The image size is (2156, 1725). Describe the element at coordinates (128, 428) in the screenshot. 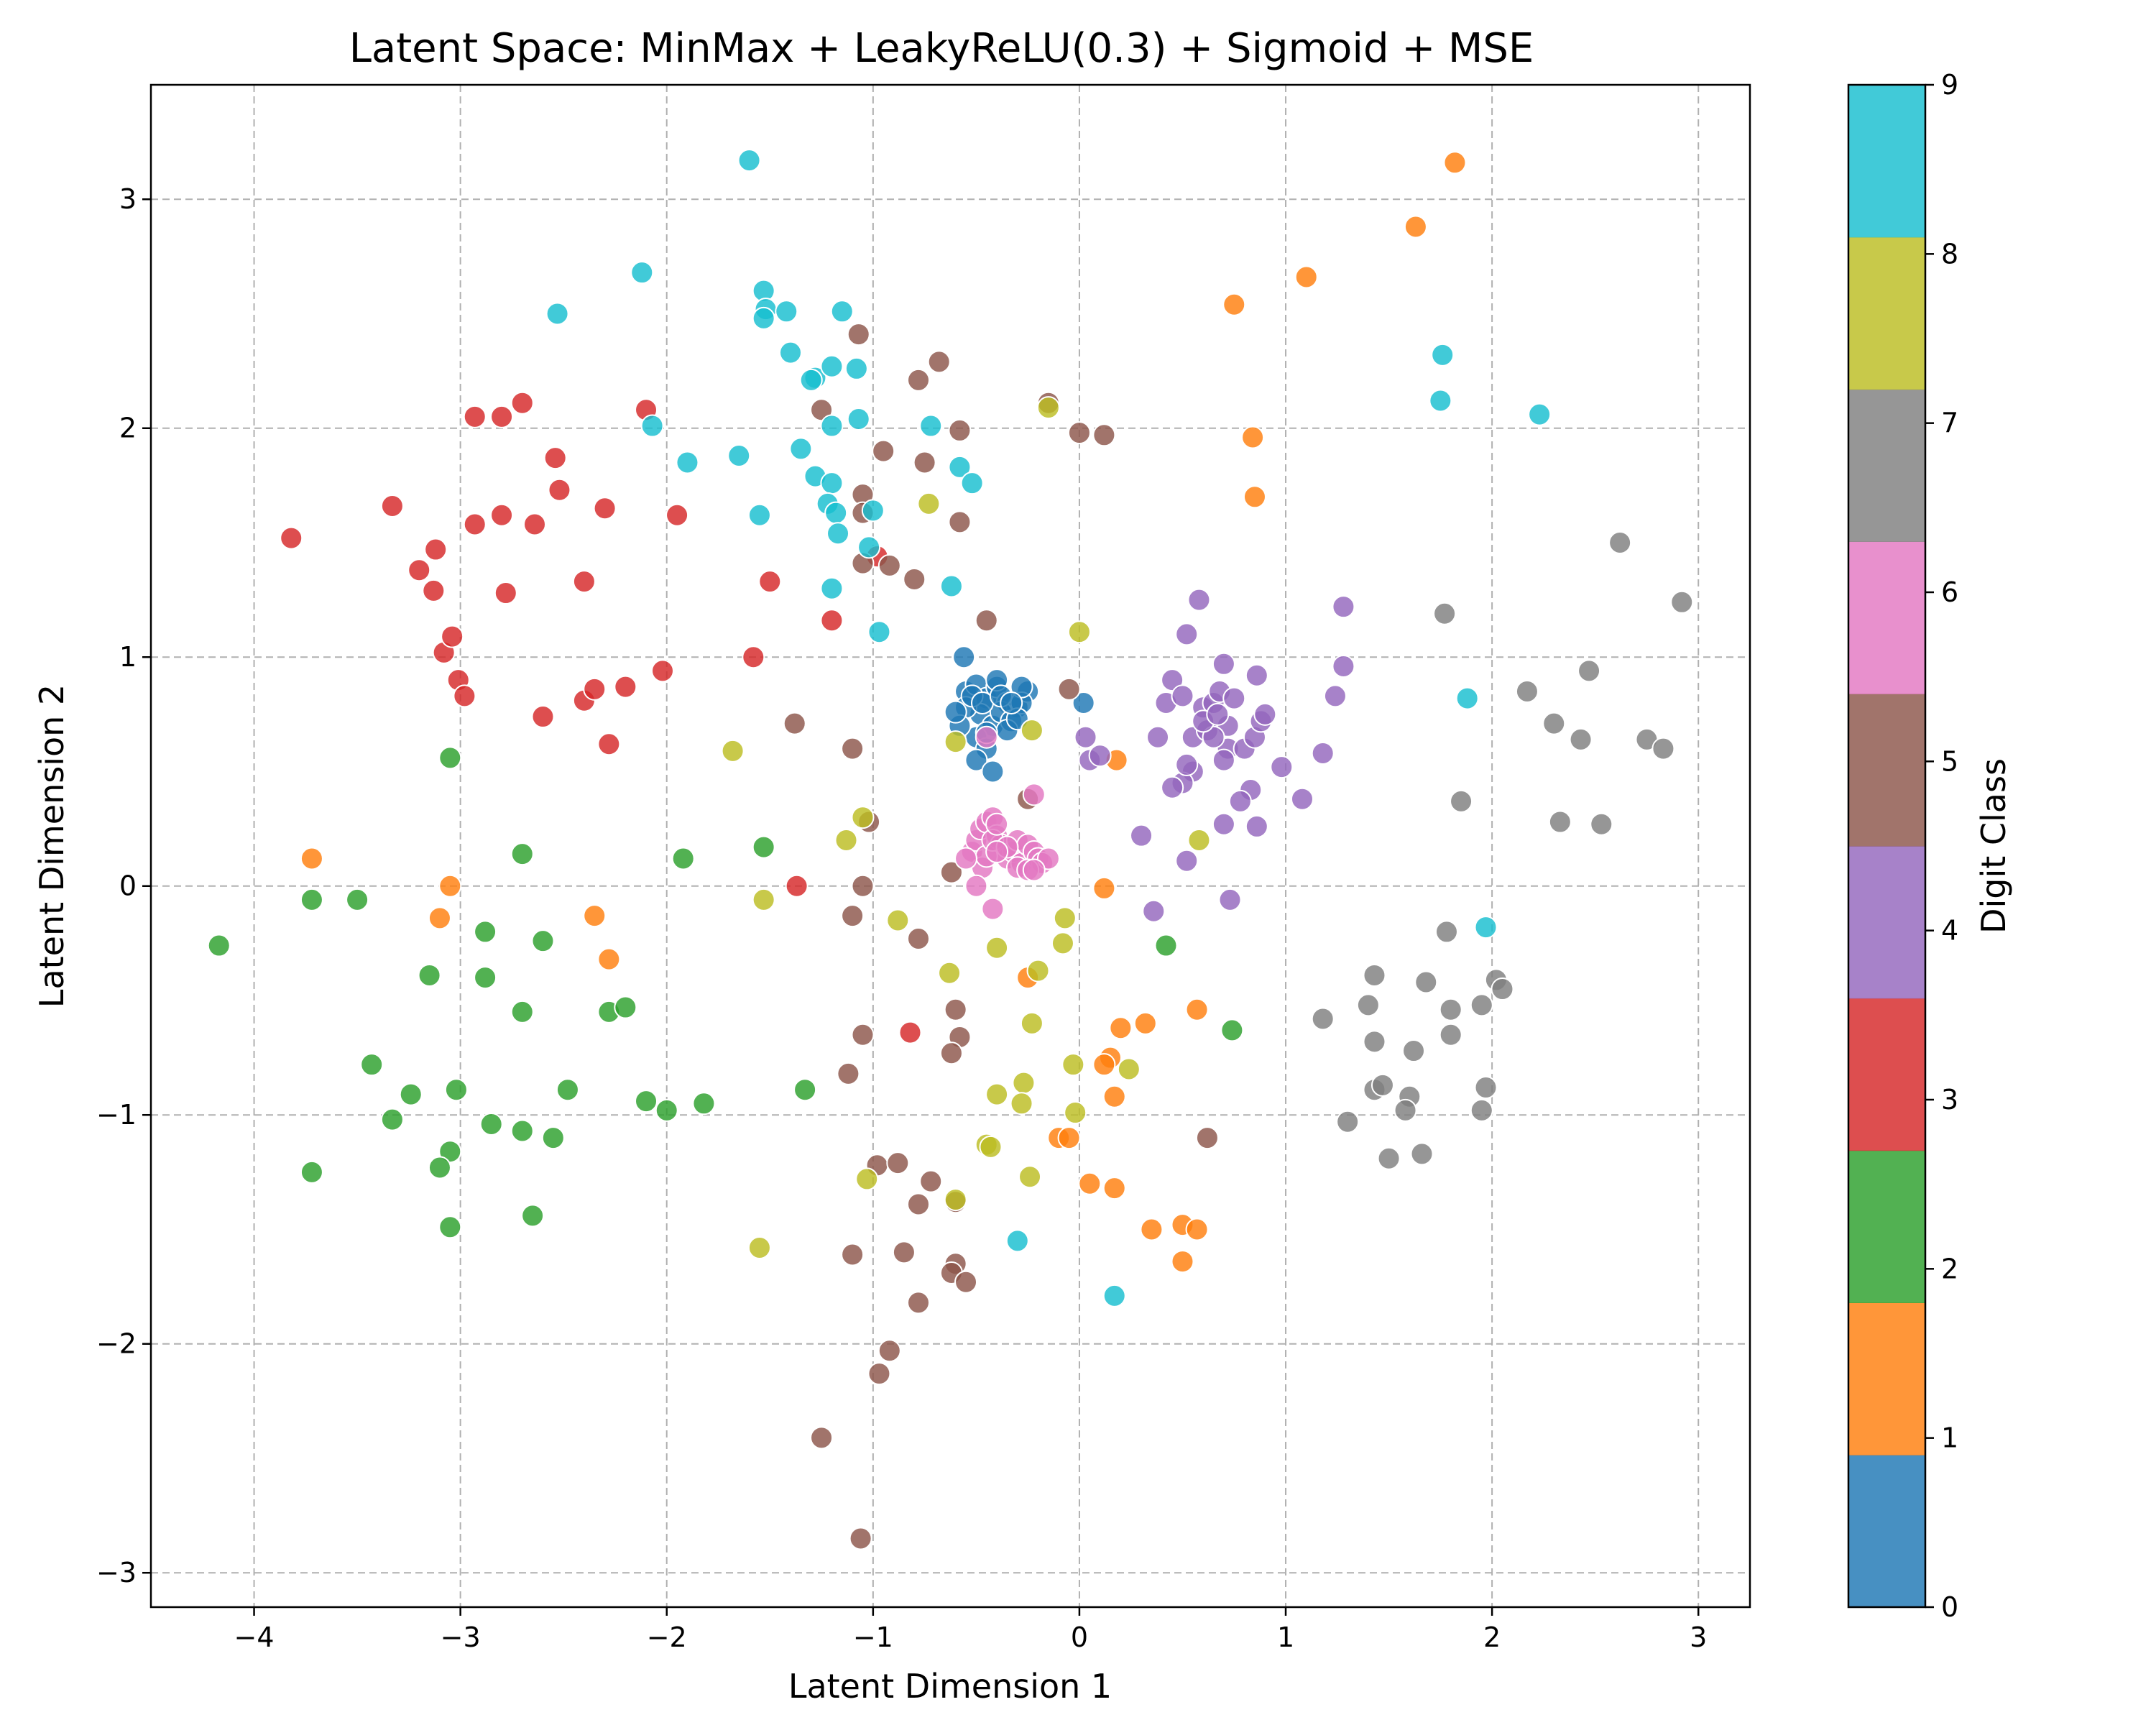

I see `y-tick-label: 2` at that location.